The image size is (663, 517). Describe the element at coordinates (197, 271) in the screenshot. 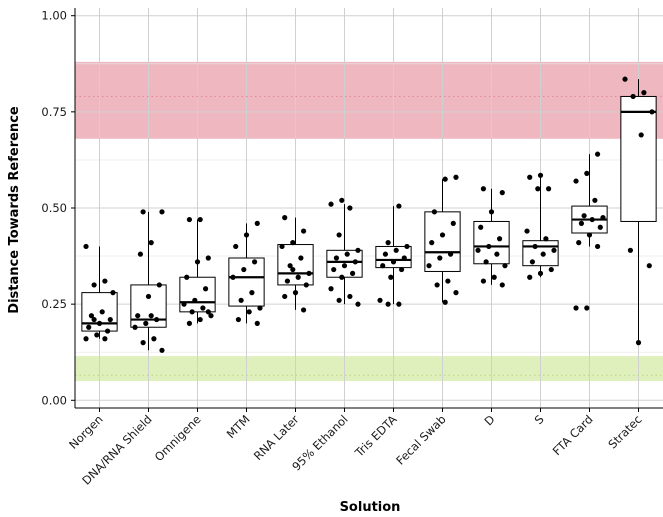

I see `box-omnigene` at that location.